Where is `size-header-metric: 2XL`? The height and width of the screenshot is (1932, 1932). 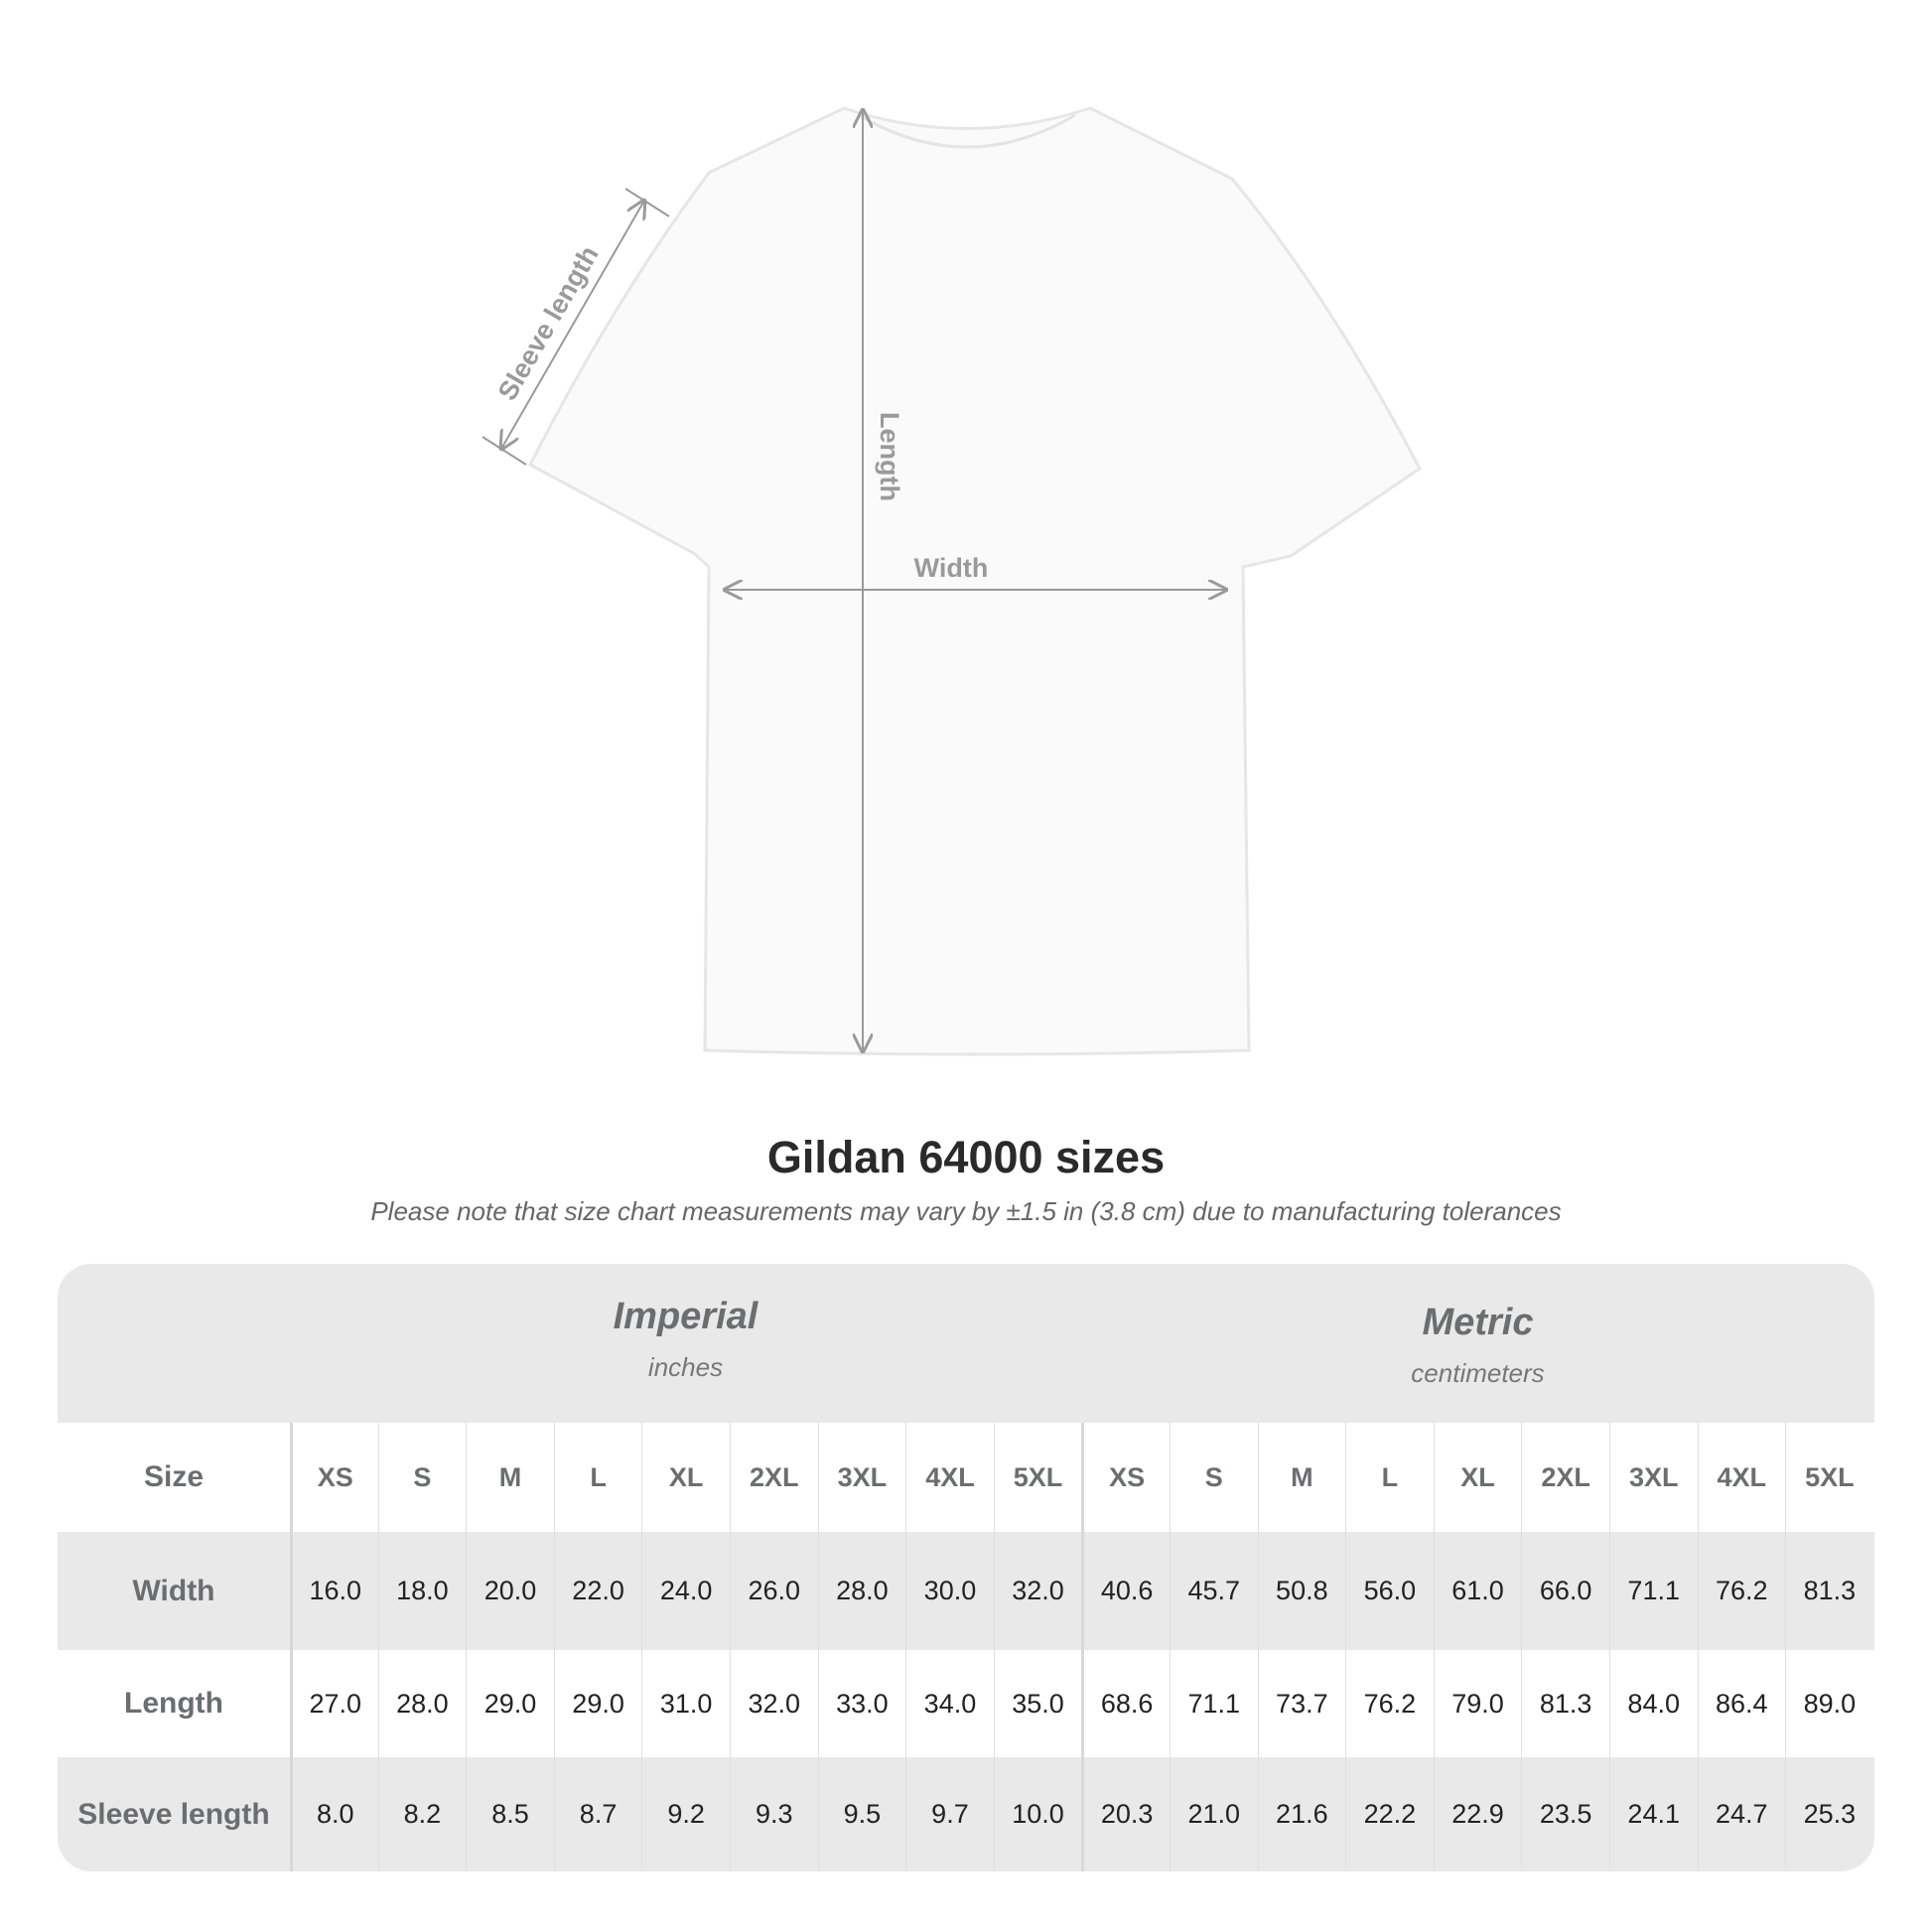 size-header-metric: 2XL is located at coordinates (1565, 1478).